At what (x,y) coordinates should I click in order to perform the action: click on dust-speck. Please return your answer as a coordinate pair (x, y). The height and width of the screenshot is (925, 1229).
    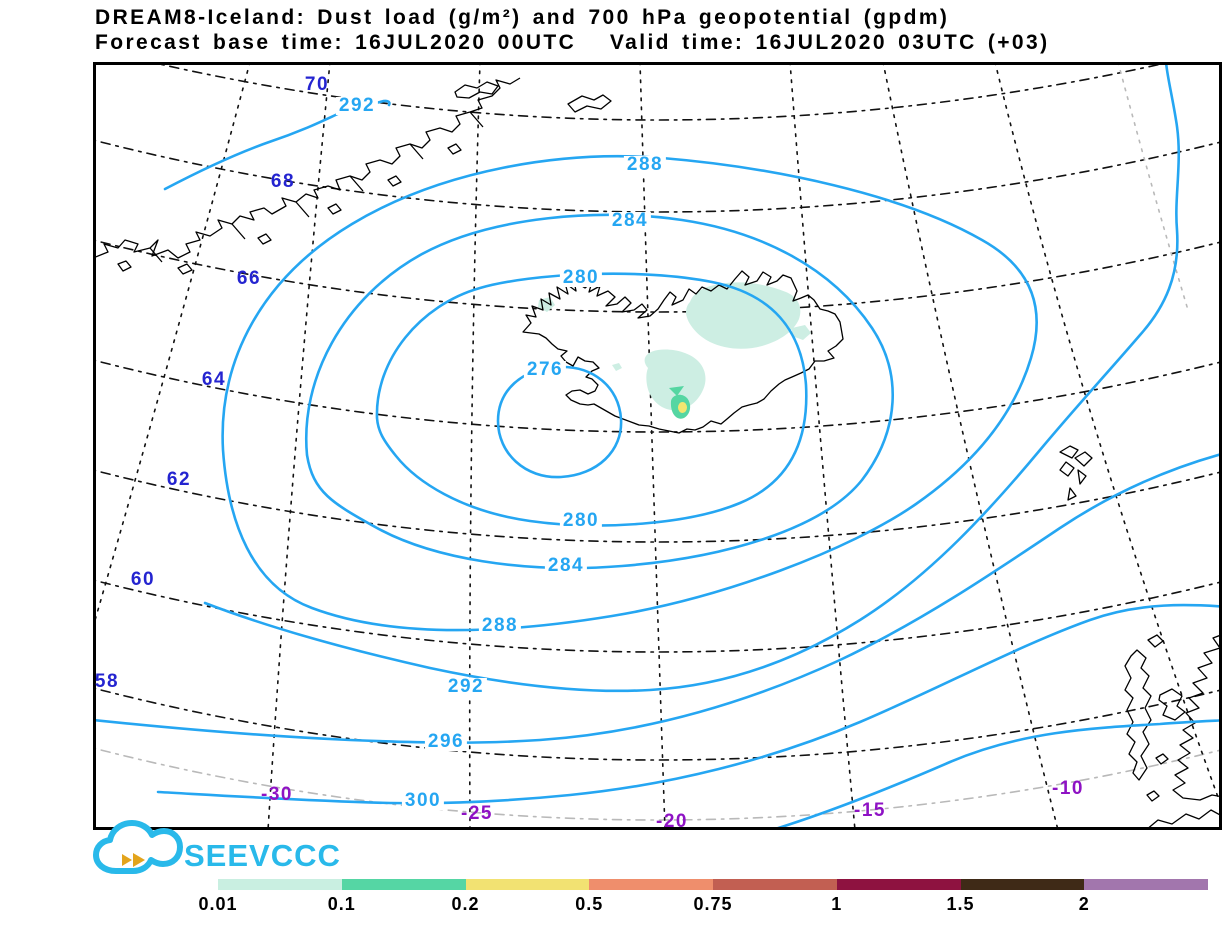
    Looking at the image, I should click on (617, 367).